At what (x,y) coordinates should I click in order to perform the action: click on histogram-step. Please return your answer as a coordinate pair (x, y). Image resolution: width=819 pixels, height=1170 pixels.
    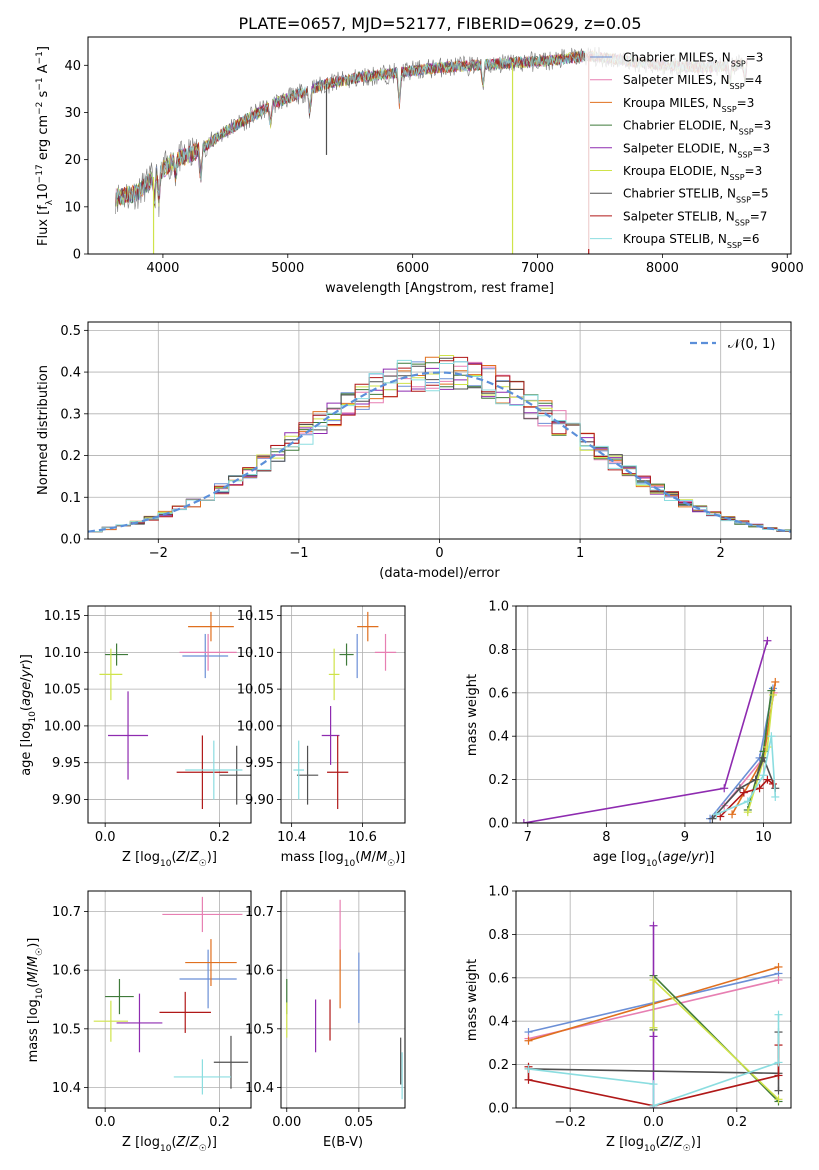
    Looking at the image, I should click on (439, 446).